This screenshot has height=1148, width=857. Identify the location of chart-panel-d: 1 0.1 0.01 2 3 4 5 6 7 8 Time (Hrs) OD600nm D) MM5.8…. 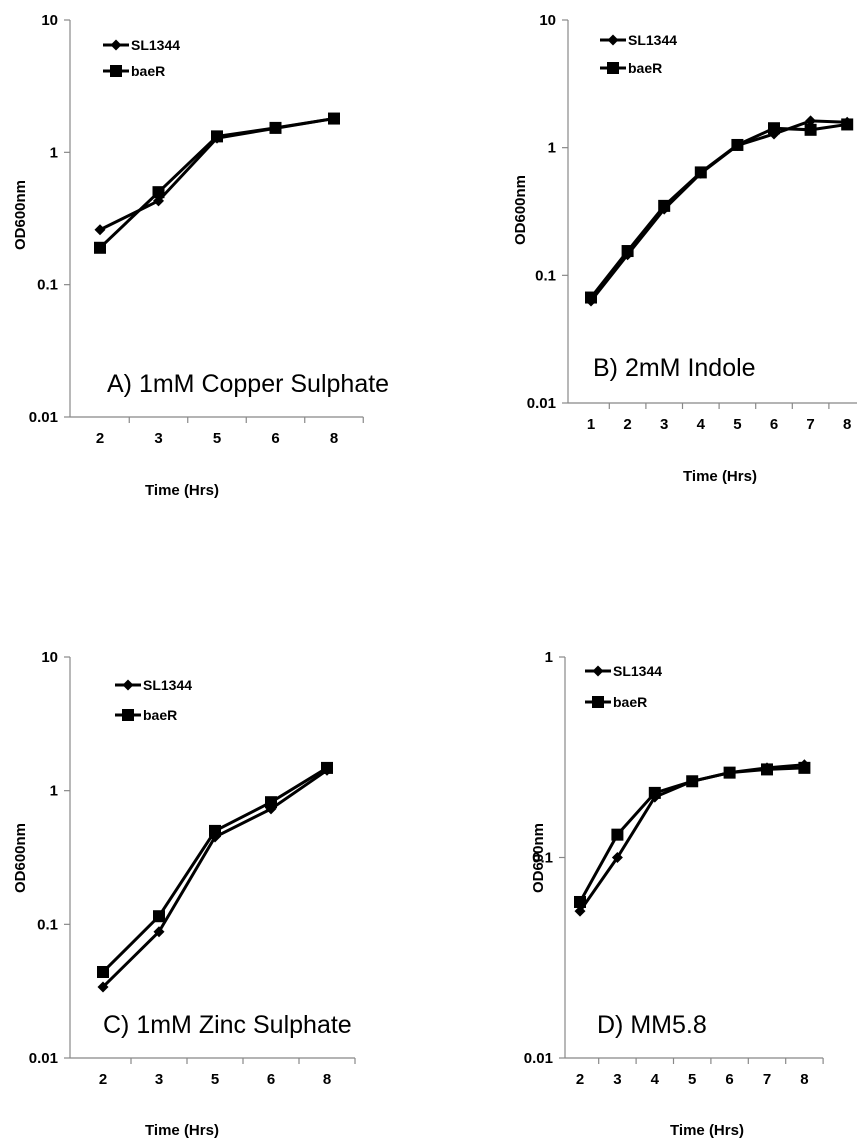
(674, 894).